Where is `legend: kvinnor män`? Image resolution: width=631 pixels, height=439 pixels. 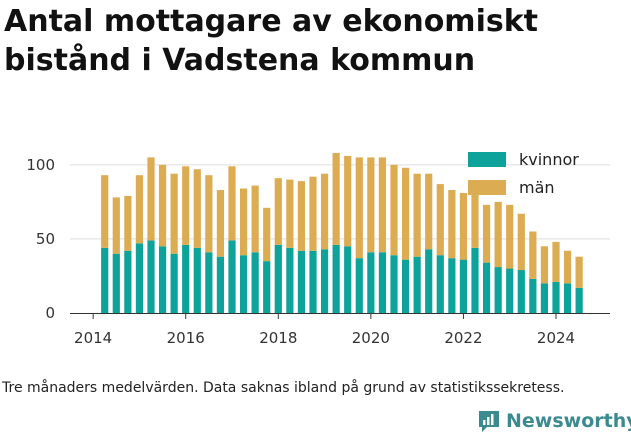
legend: kvinnor män is located at coordinates (523, 173).